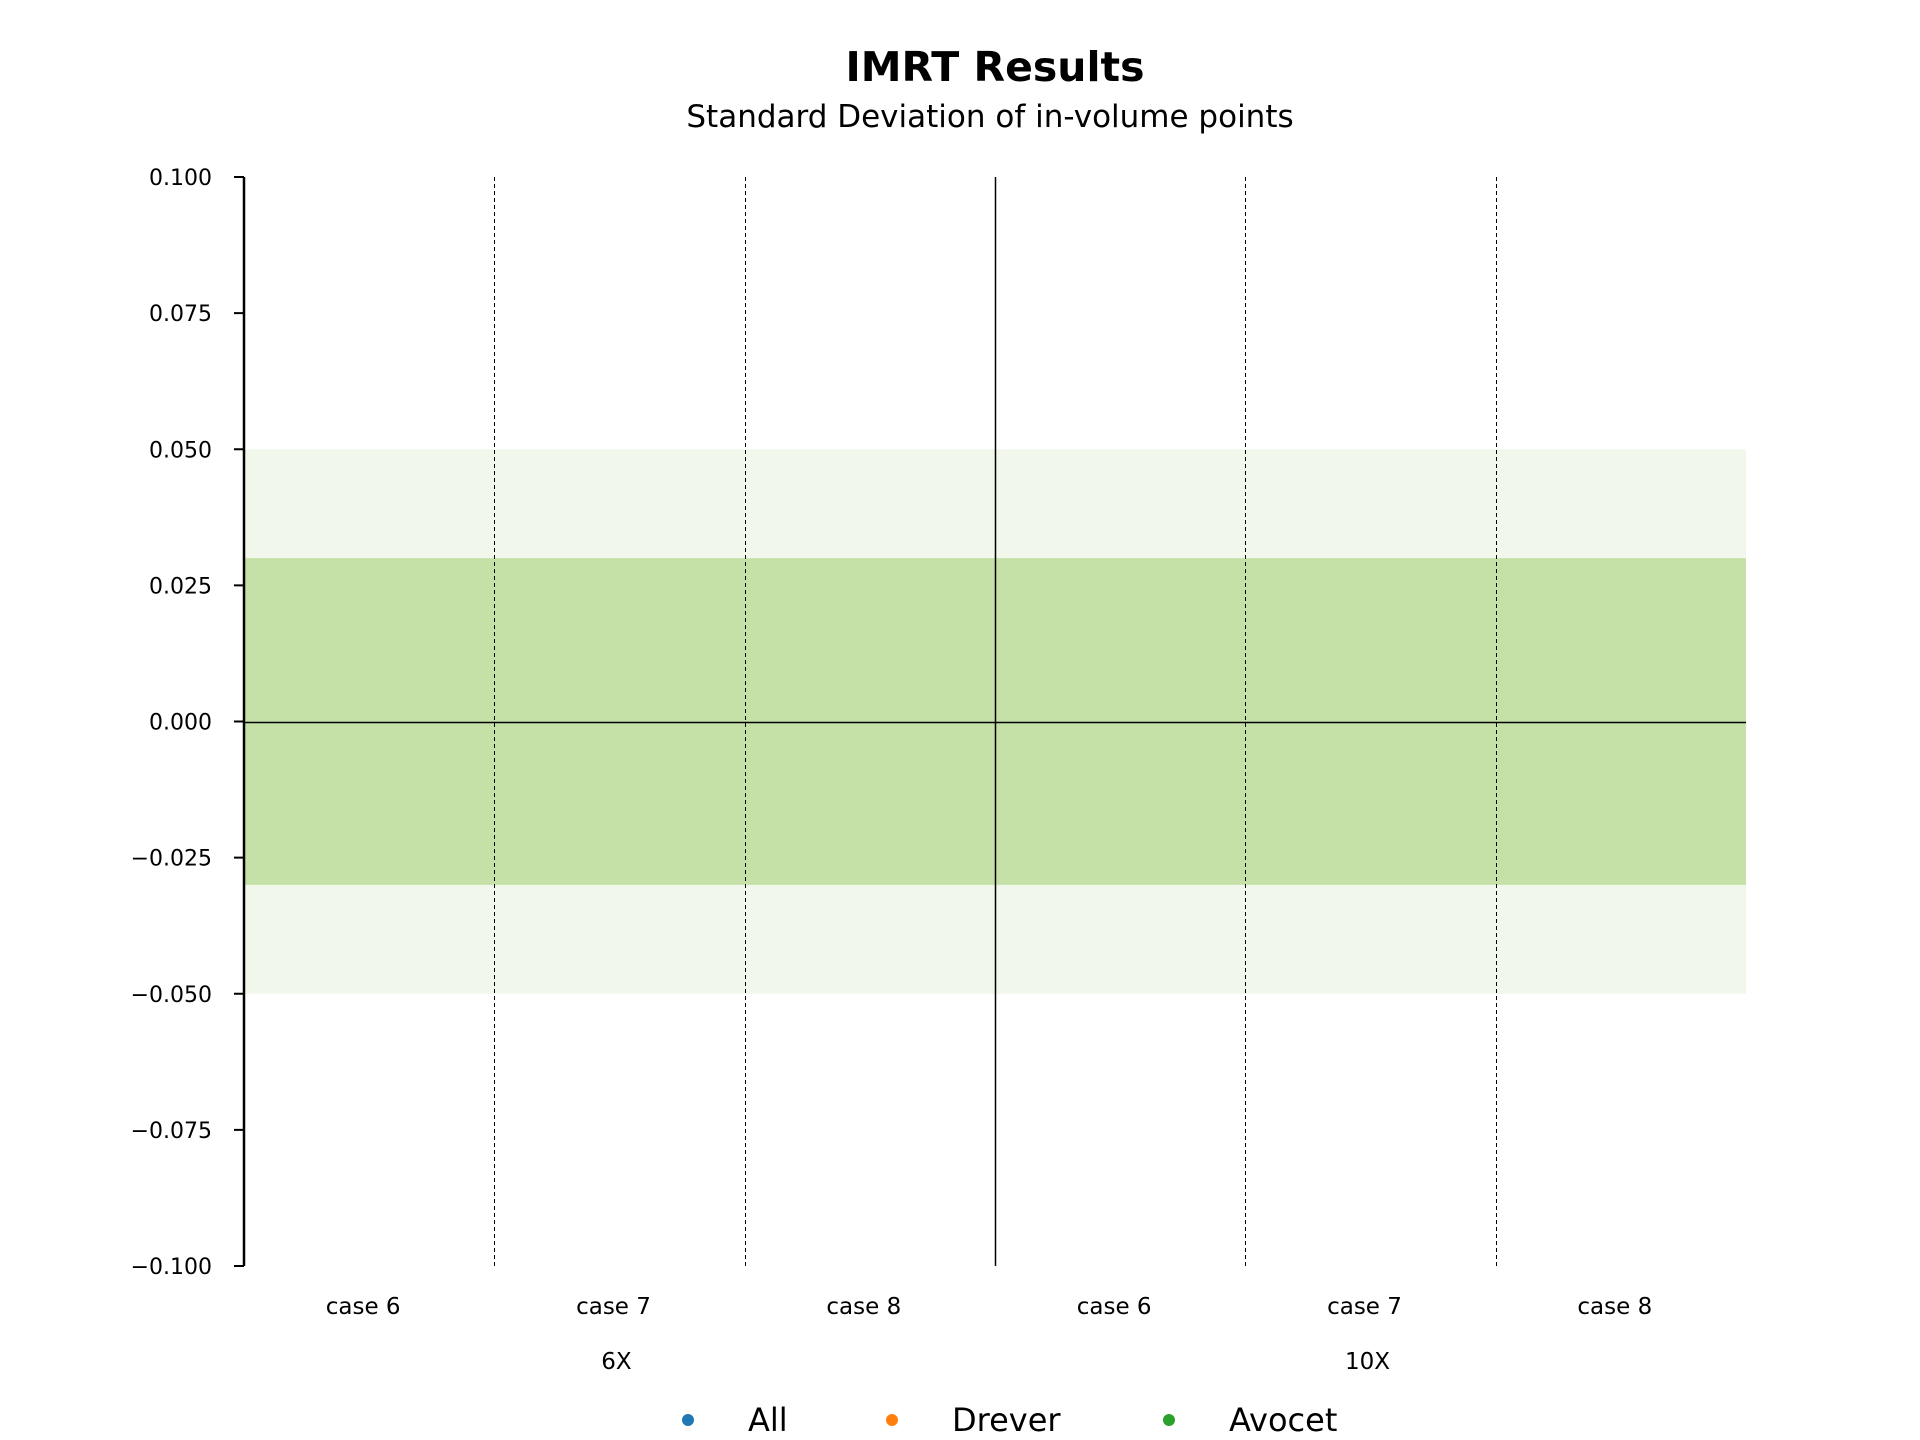 The height and width of the screenshot is (1440, 1920). I want to click on legend-label: All, so click(768, 1420).